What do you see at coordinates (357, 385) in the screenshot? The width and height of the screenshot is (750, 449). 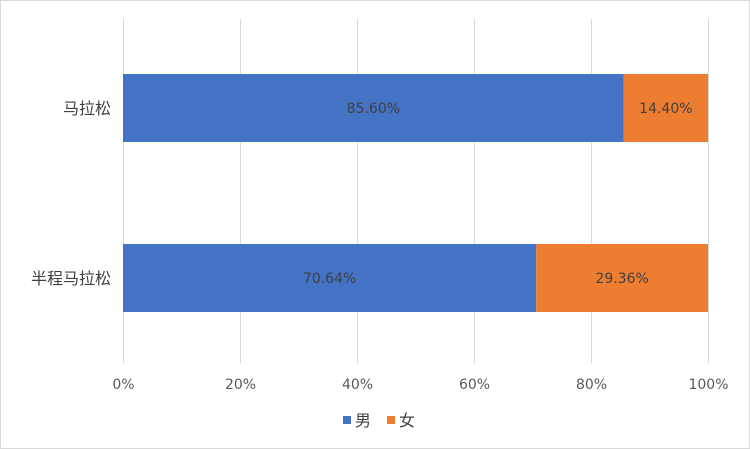 I see `x-tick-label-2: 40%` at bounding box center [357, 385].